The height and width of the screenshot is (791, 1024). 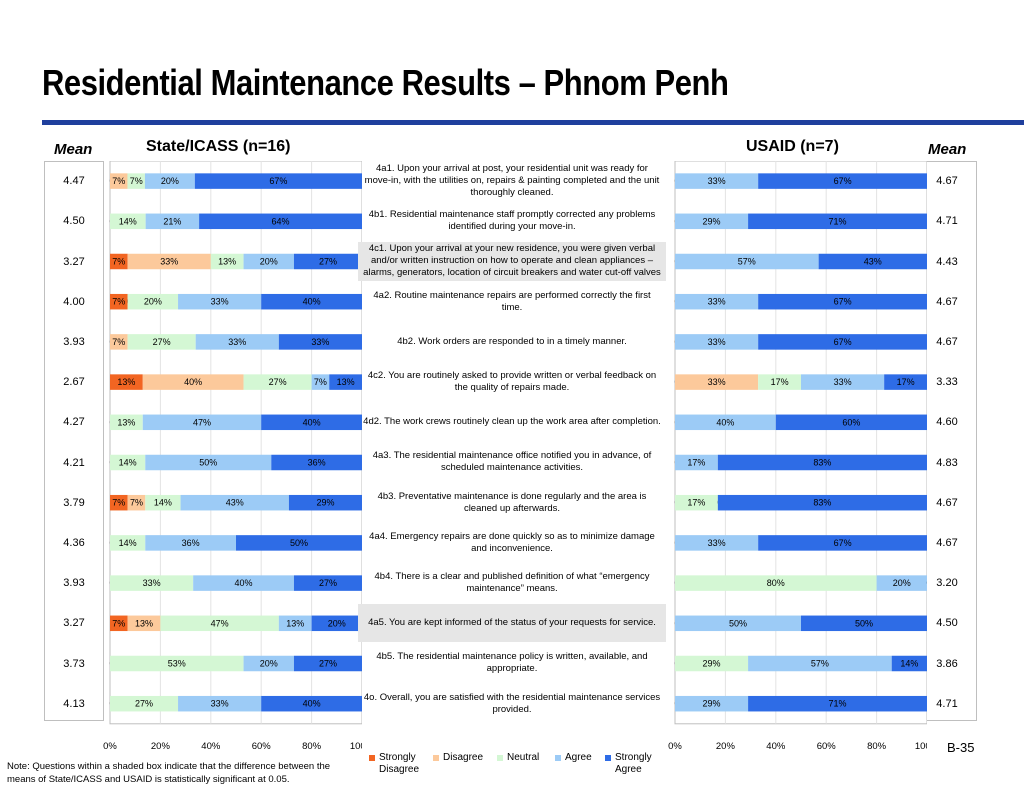 I want to click on legend-label: Strongly Disagree, so click(x=399, y=763).